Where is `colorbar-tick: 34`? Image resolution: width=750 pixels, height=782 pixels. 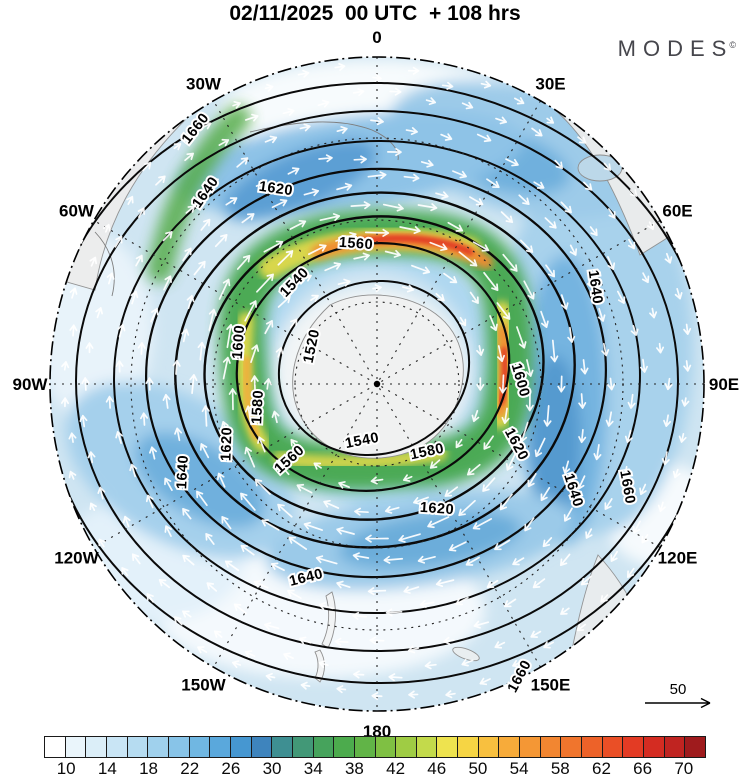 colorbar-tick: 34 is located at coordinates (313, 768).